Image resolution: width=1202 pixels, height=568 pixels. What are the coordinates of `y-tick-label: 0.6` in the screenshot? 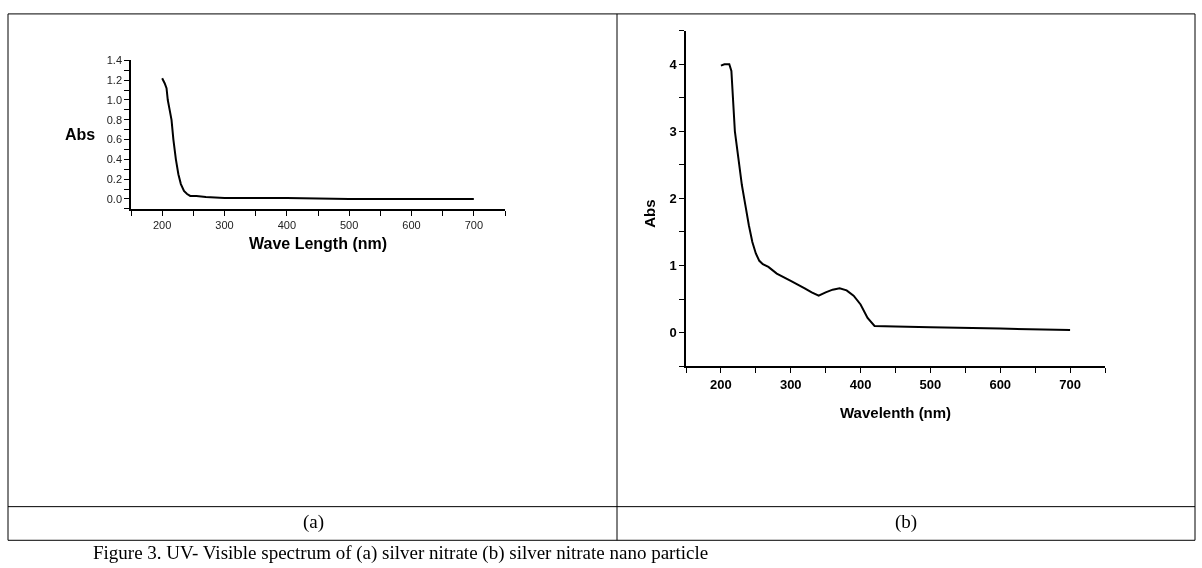 It's located at (114, 139).